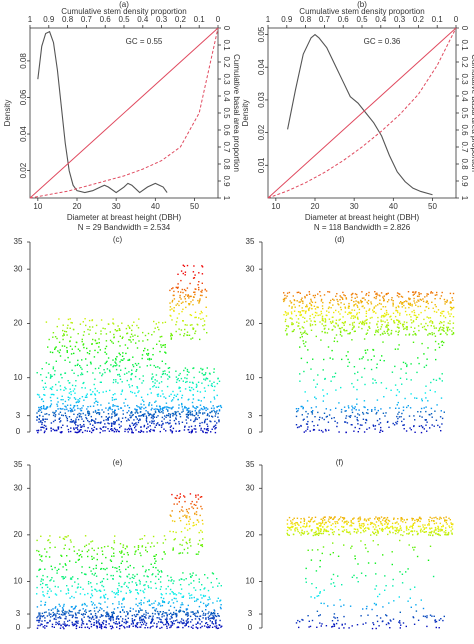 The height and width of the screenshot is (644, 474). Describe the element at coordinates (393, 206) in the screenshot. I see `x-tick-label: 40` at that location.